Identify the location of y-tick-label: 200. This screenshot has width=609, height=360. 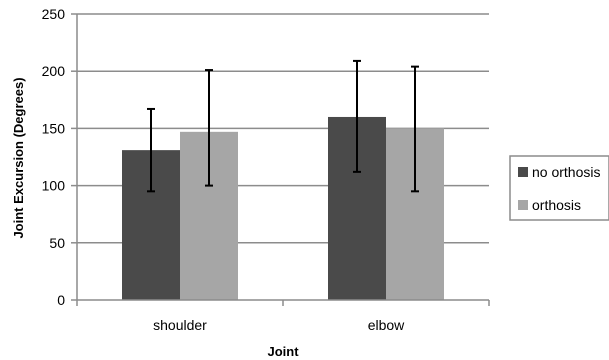
(54, 71).